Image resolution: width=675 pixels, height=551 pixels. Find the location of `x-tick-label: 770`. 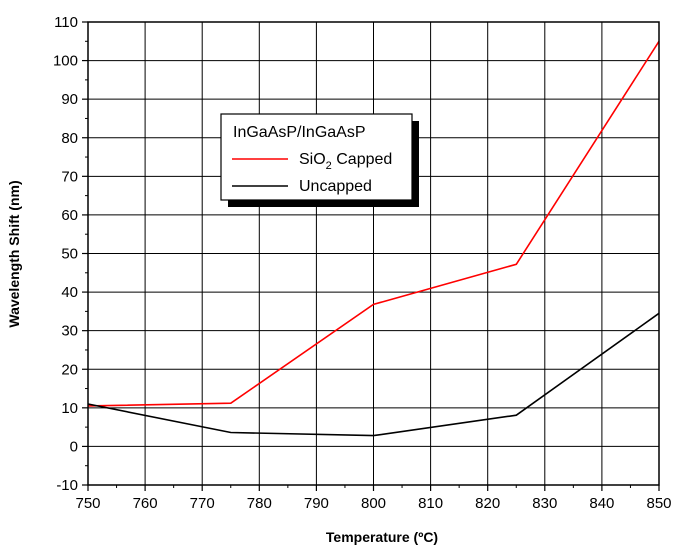

x-tick-label: 770 is located at coordinates (202, 503).